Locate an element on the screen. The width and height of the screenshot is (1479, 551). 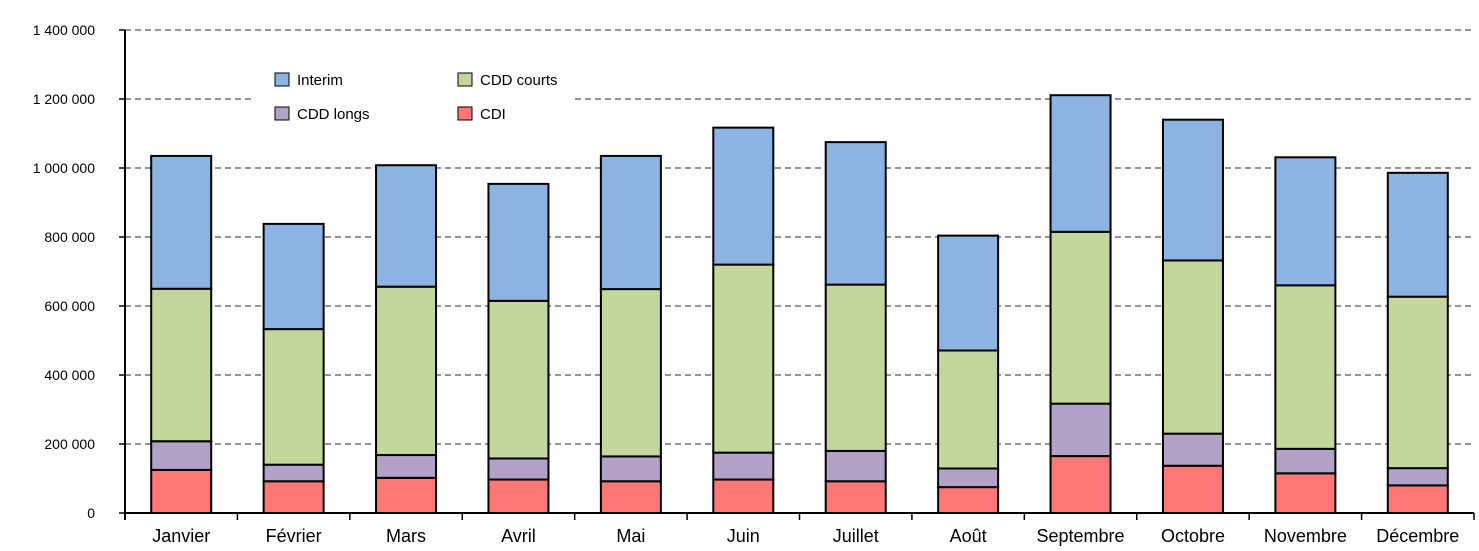
x-tick-label: Octobre is located at coordinates (1193, 536).